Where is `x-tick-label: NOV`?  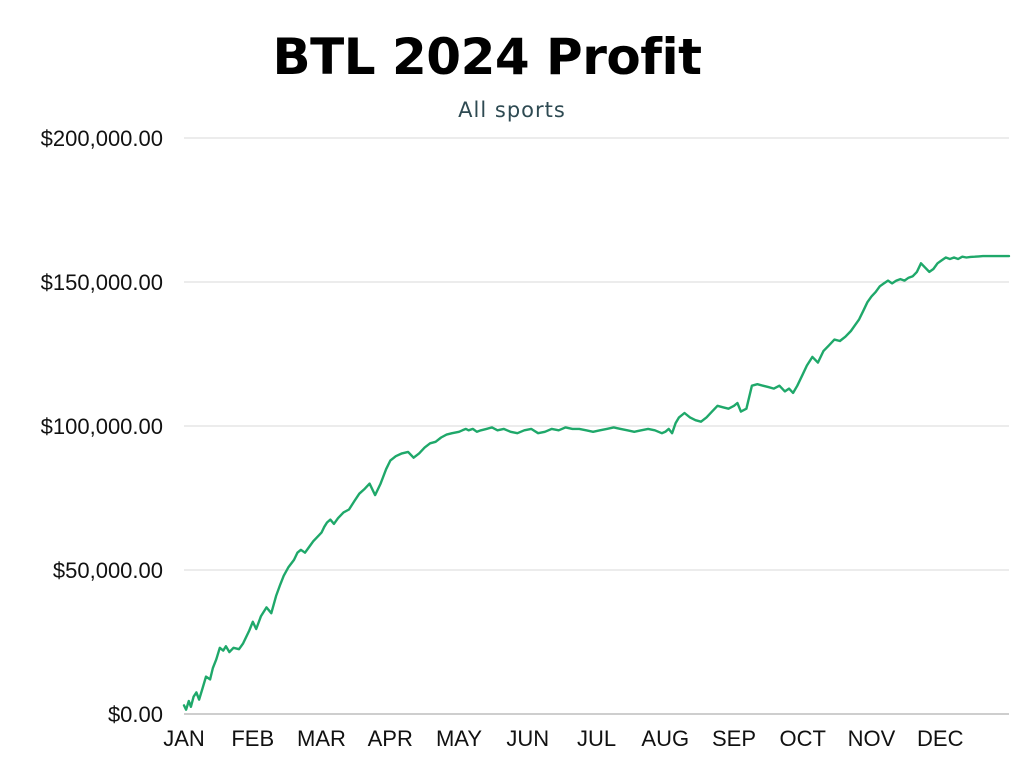 x-tick-label: NOV is located at coordinates (872, 738).